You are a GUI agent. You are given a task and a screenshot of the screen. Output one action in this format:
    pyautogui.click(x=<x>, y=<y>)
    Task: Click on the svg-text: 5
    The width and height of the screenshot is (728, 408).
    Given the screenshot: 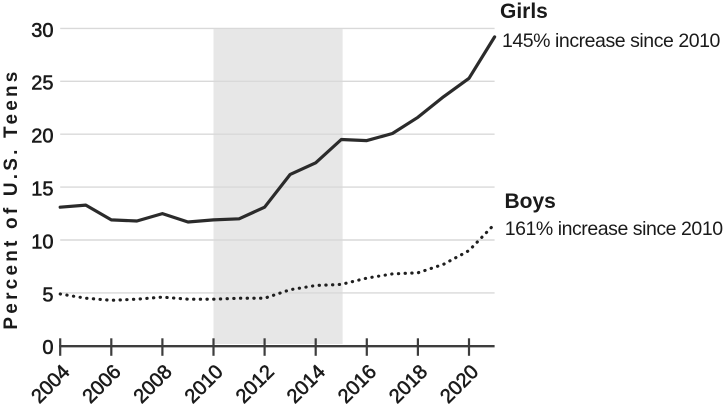 What is the action you would take?
    pyautogui.click(x=47, y=295)
    